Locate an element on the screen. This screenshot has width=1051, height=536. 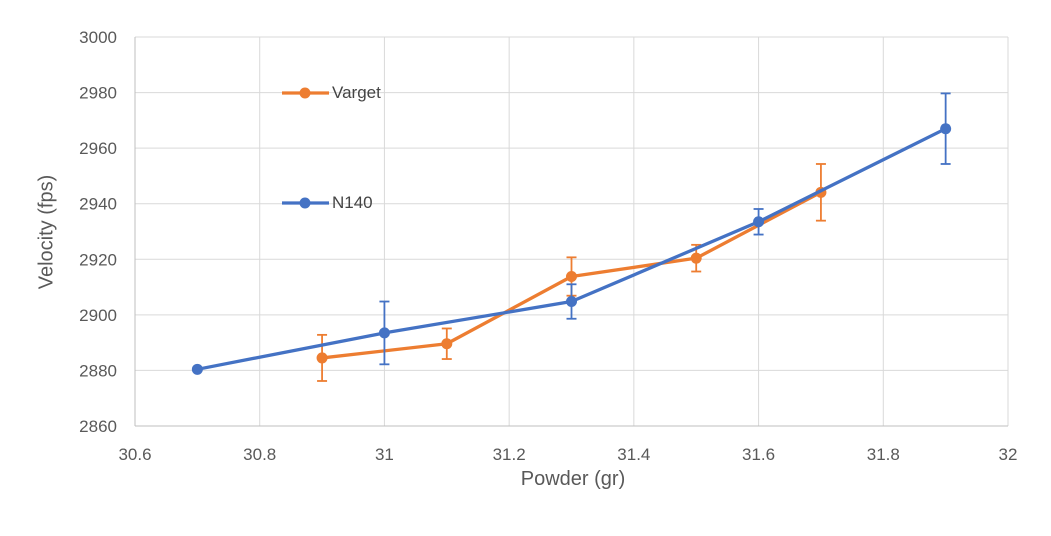
x-tick-label: 31.2 is located at coordinates (509, 454).